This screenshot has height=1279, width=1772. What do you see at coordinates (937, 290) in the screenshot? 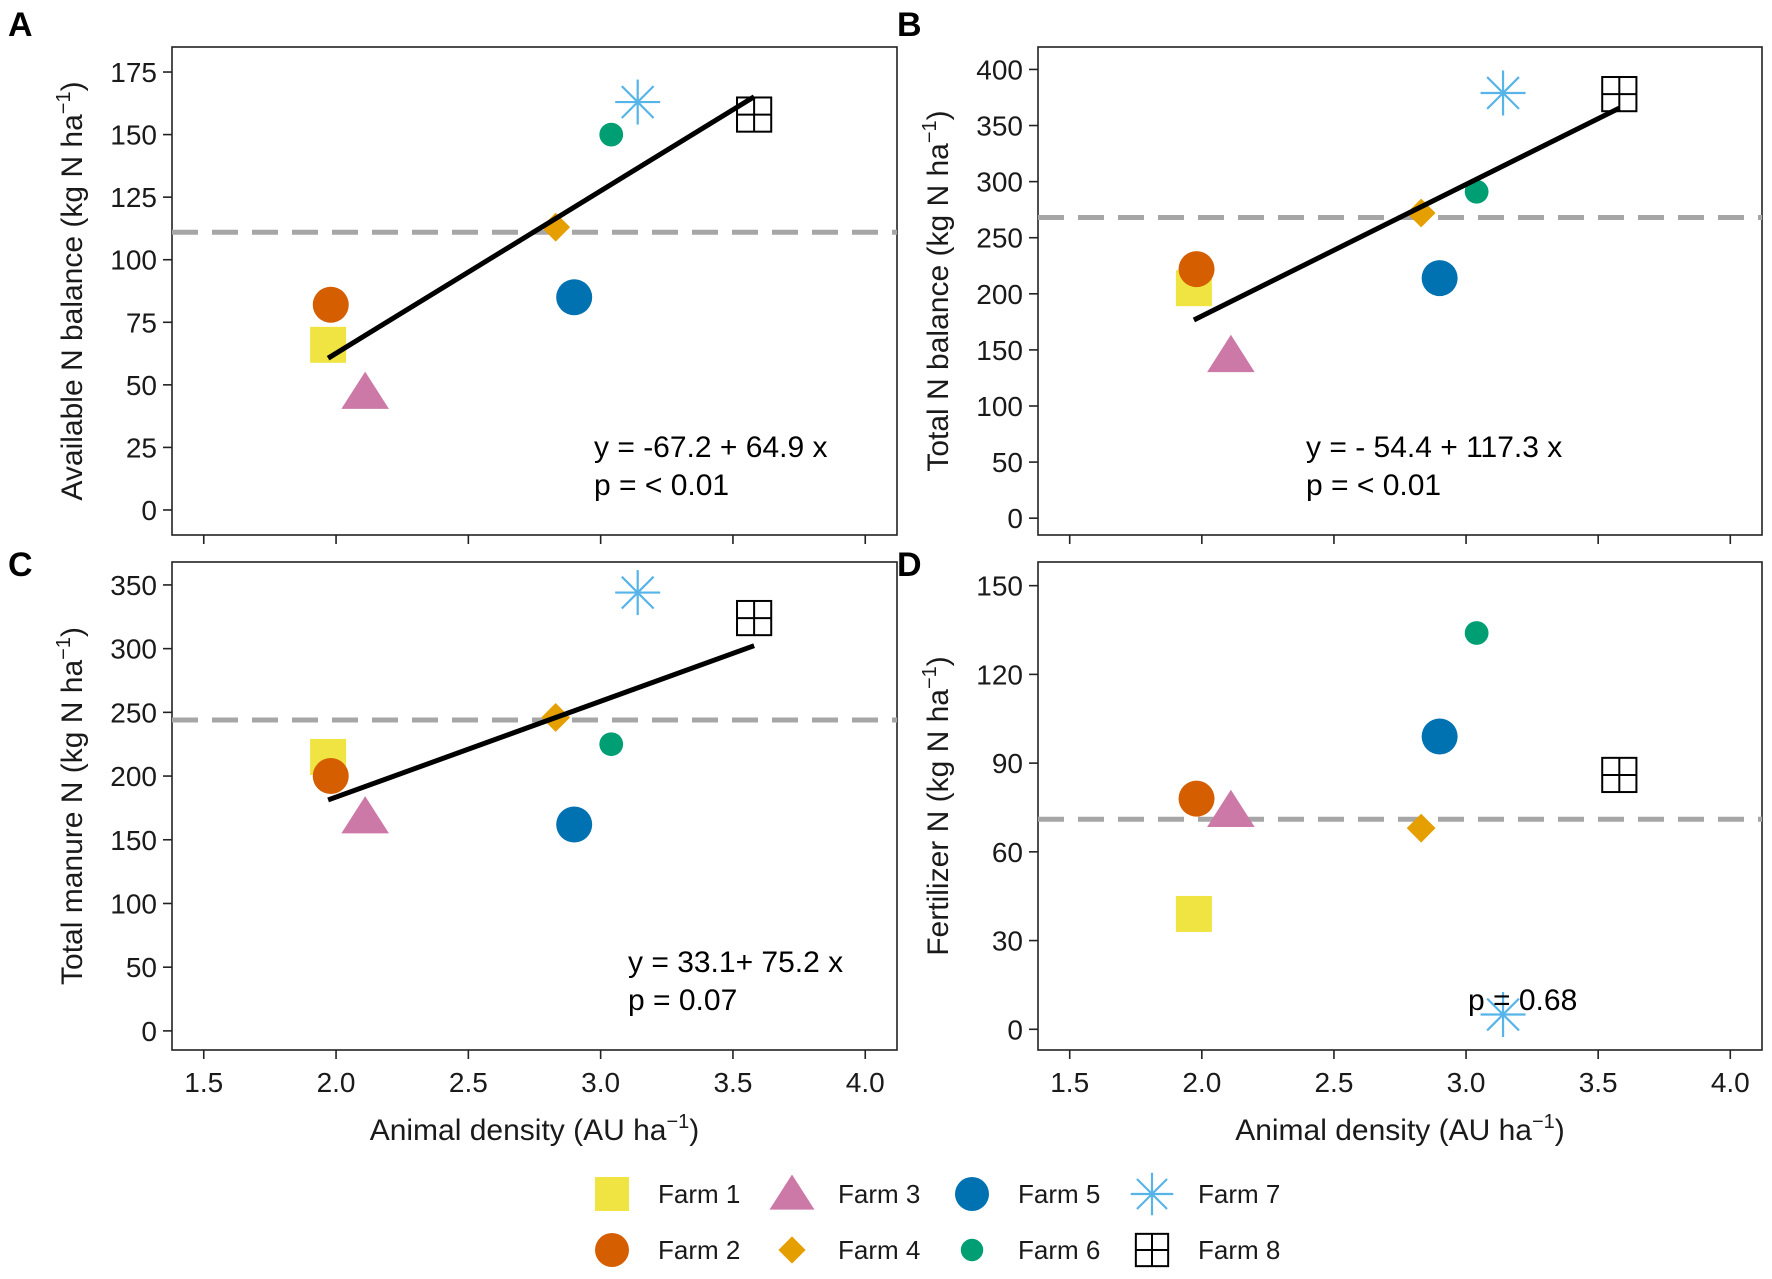
I see `y-axis-title: Total N balance (kg N ha−1)` at bounding box center [937, 290].